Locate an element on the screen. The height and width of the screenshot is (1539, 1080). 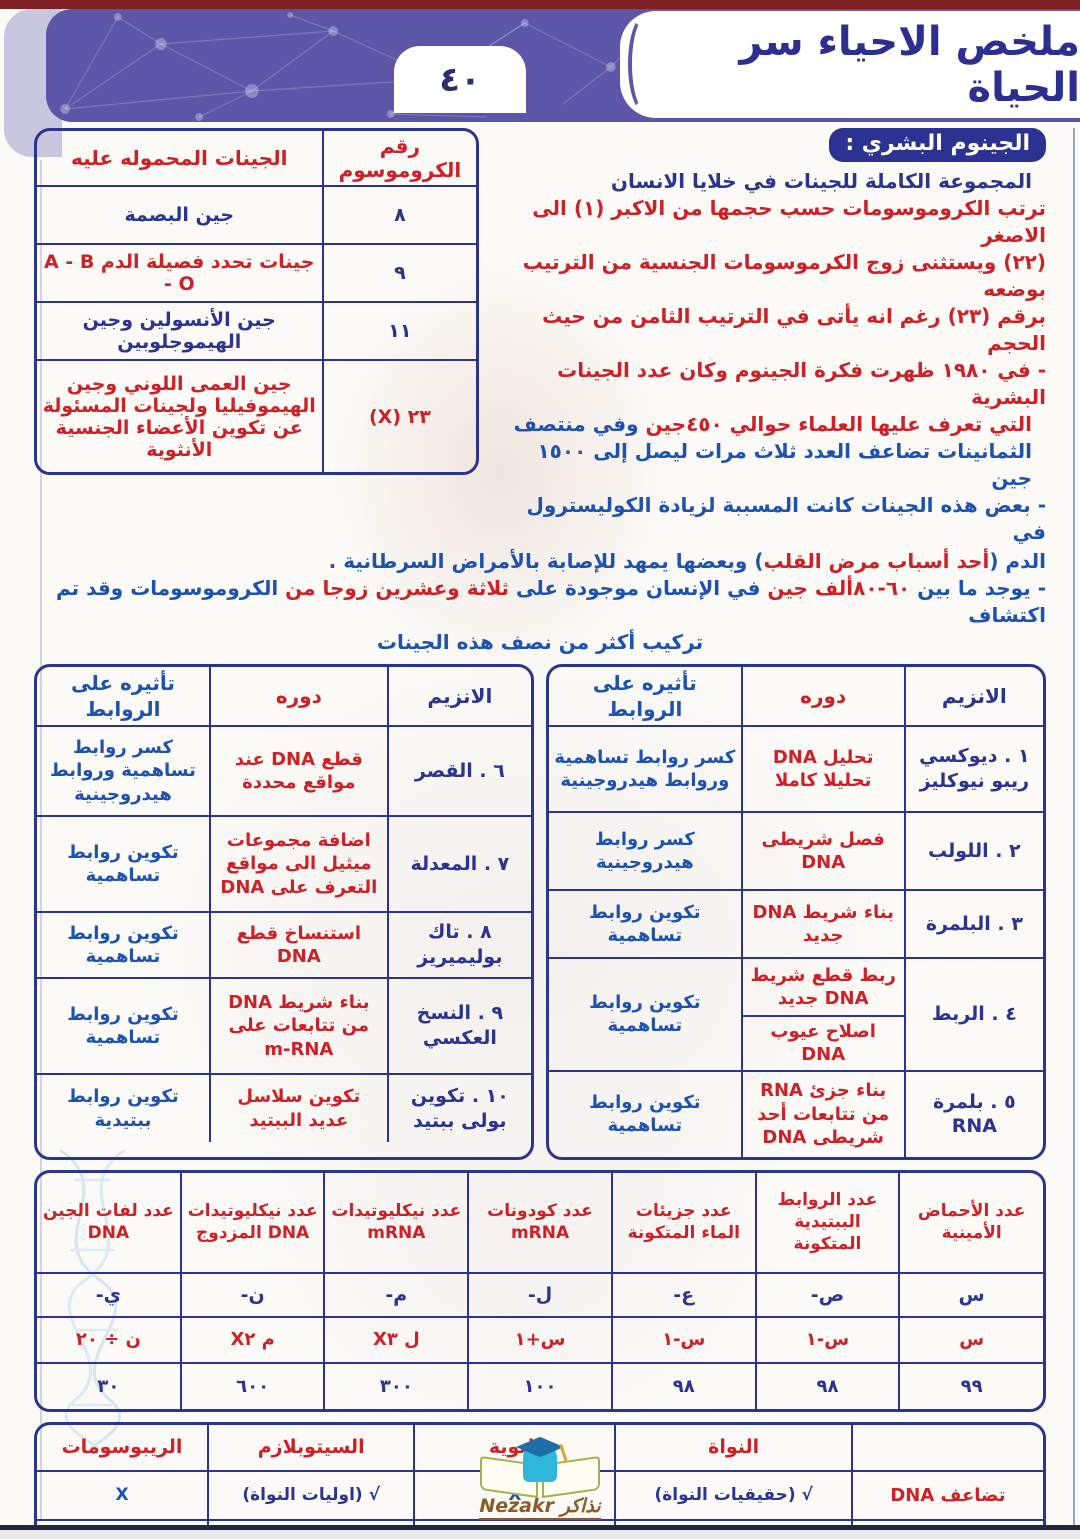
table-cell: م- is located at coordinates (396, 1294).